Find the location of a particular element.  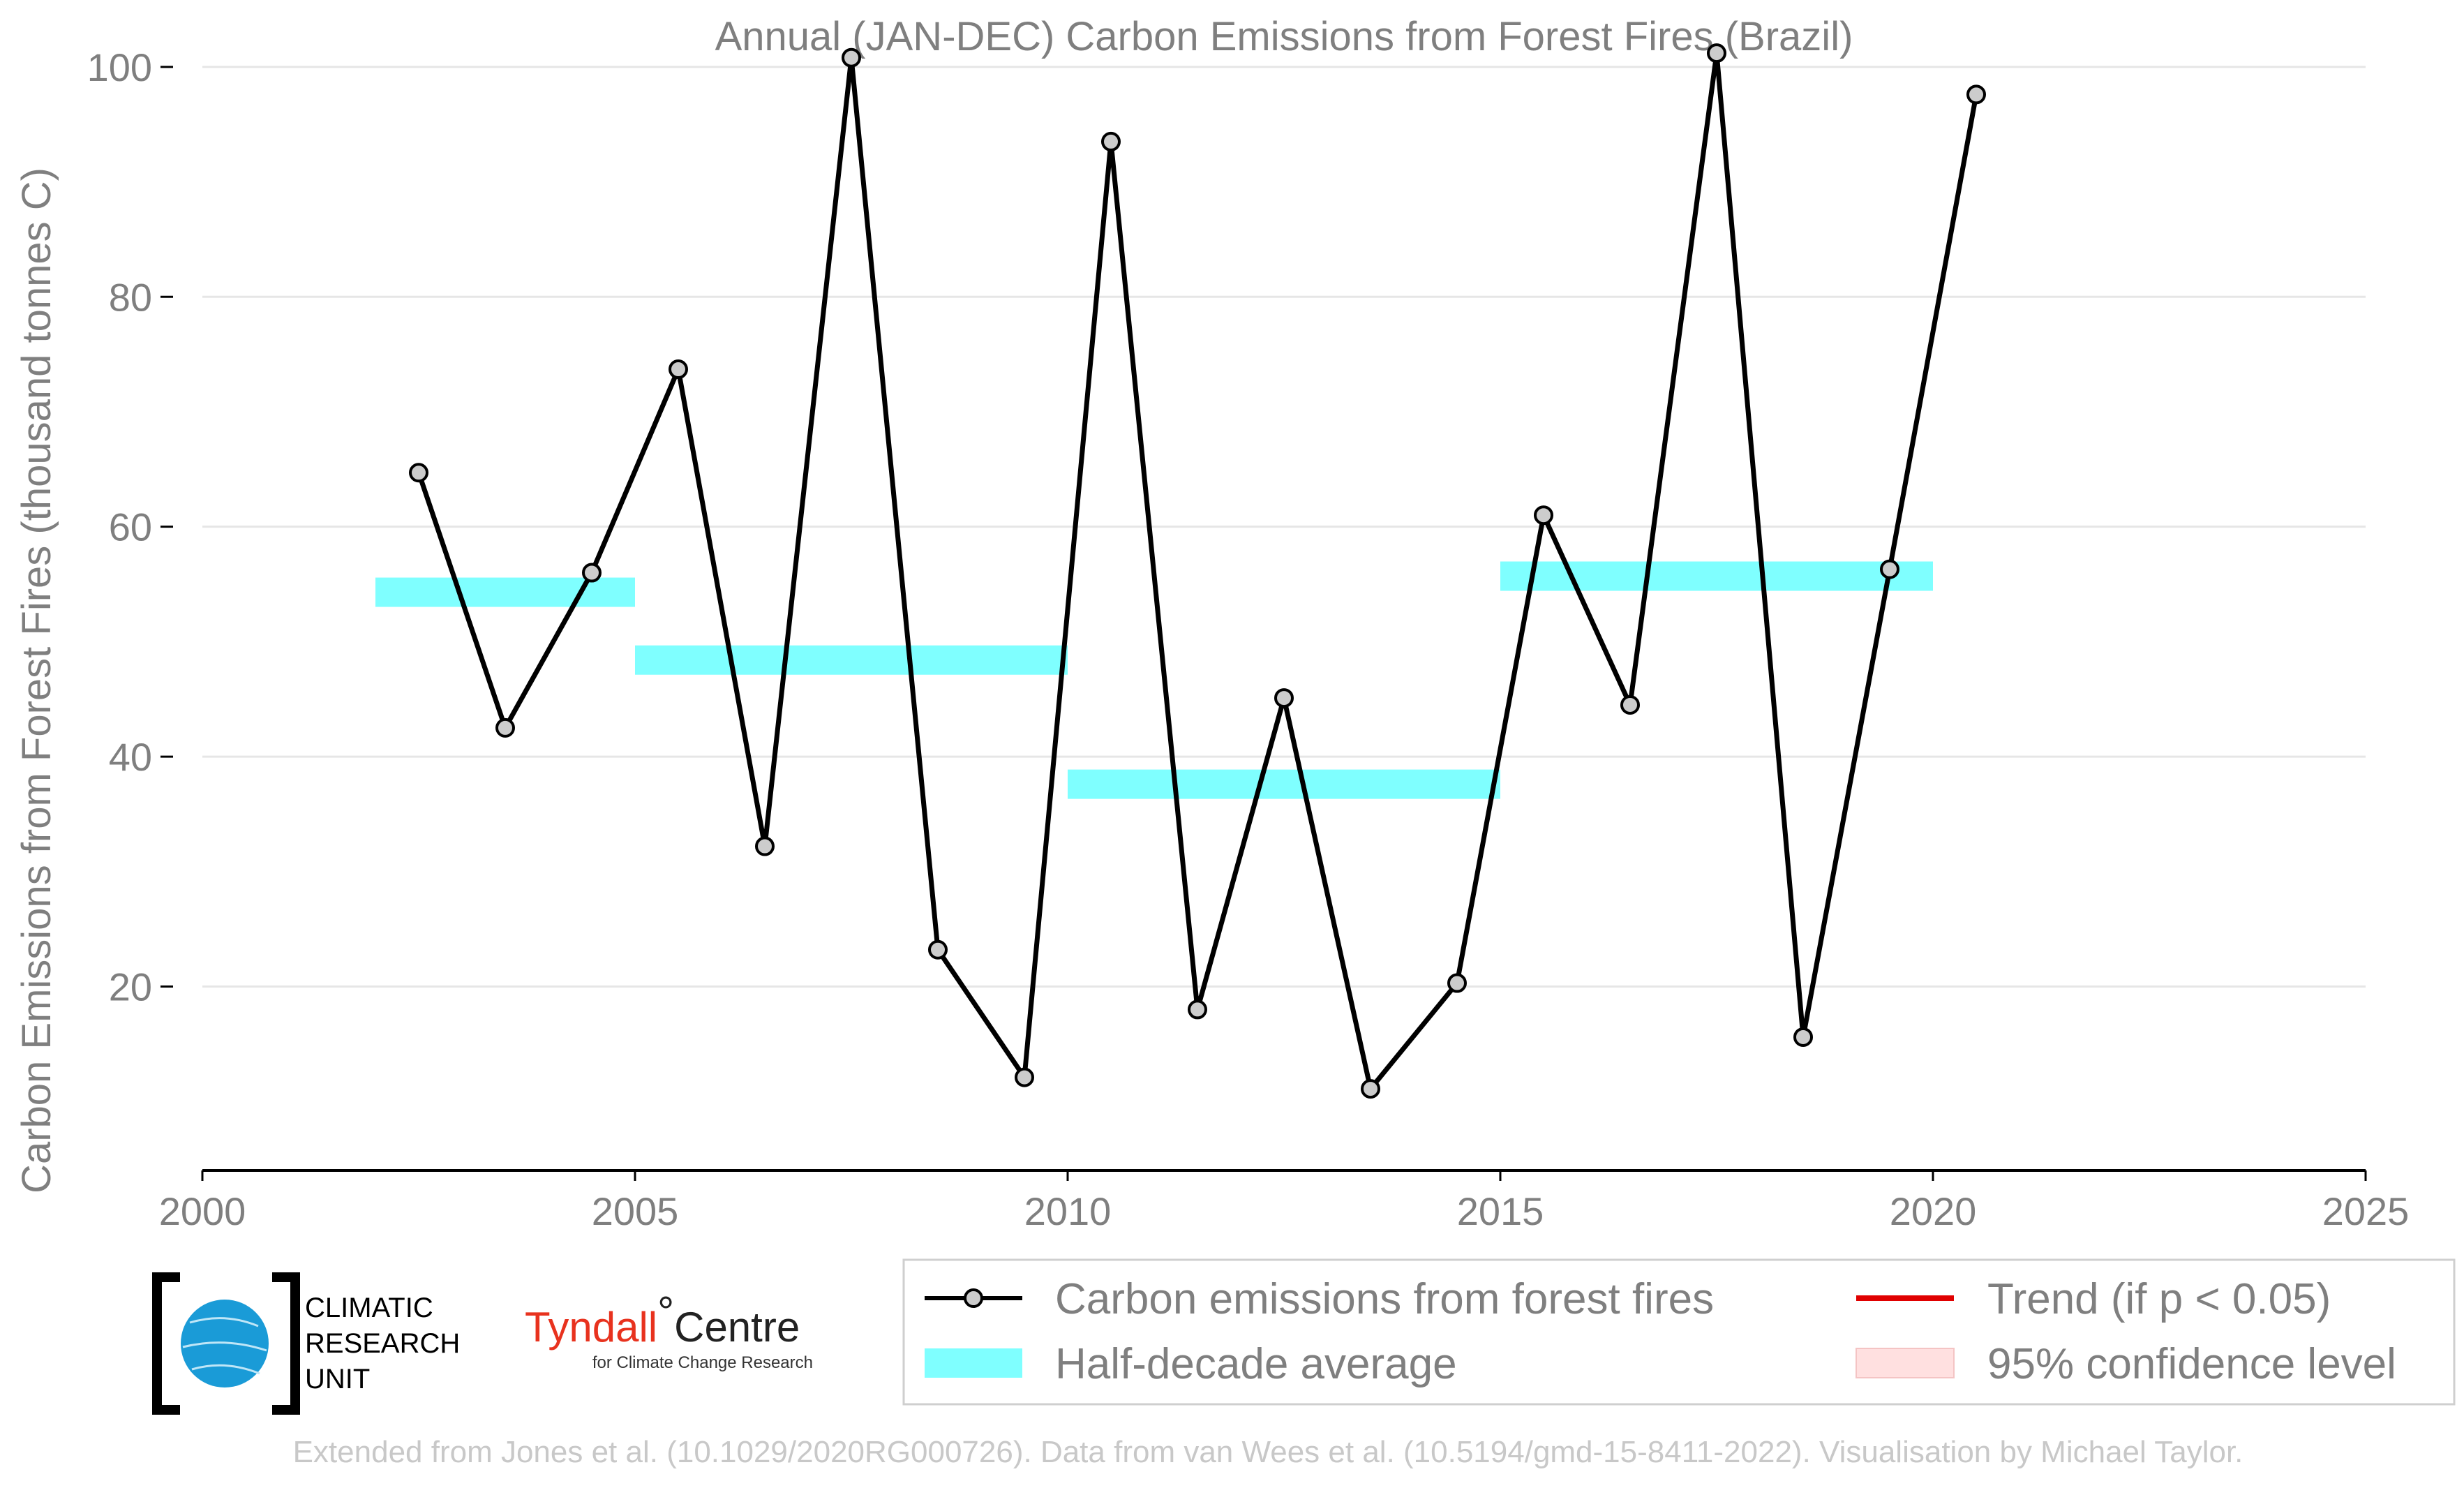

legend-confidence-swatch is located at coordinates (1905, 1363).